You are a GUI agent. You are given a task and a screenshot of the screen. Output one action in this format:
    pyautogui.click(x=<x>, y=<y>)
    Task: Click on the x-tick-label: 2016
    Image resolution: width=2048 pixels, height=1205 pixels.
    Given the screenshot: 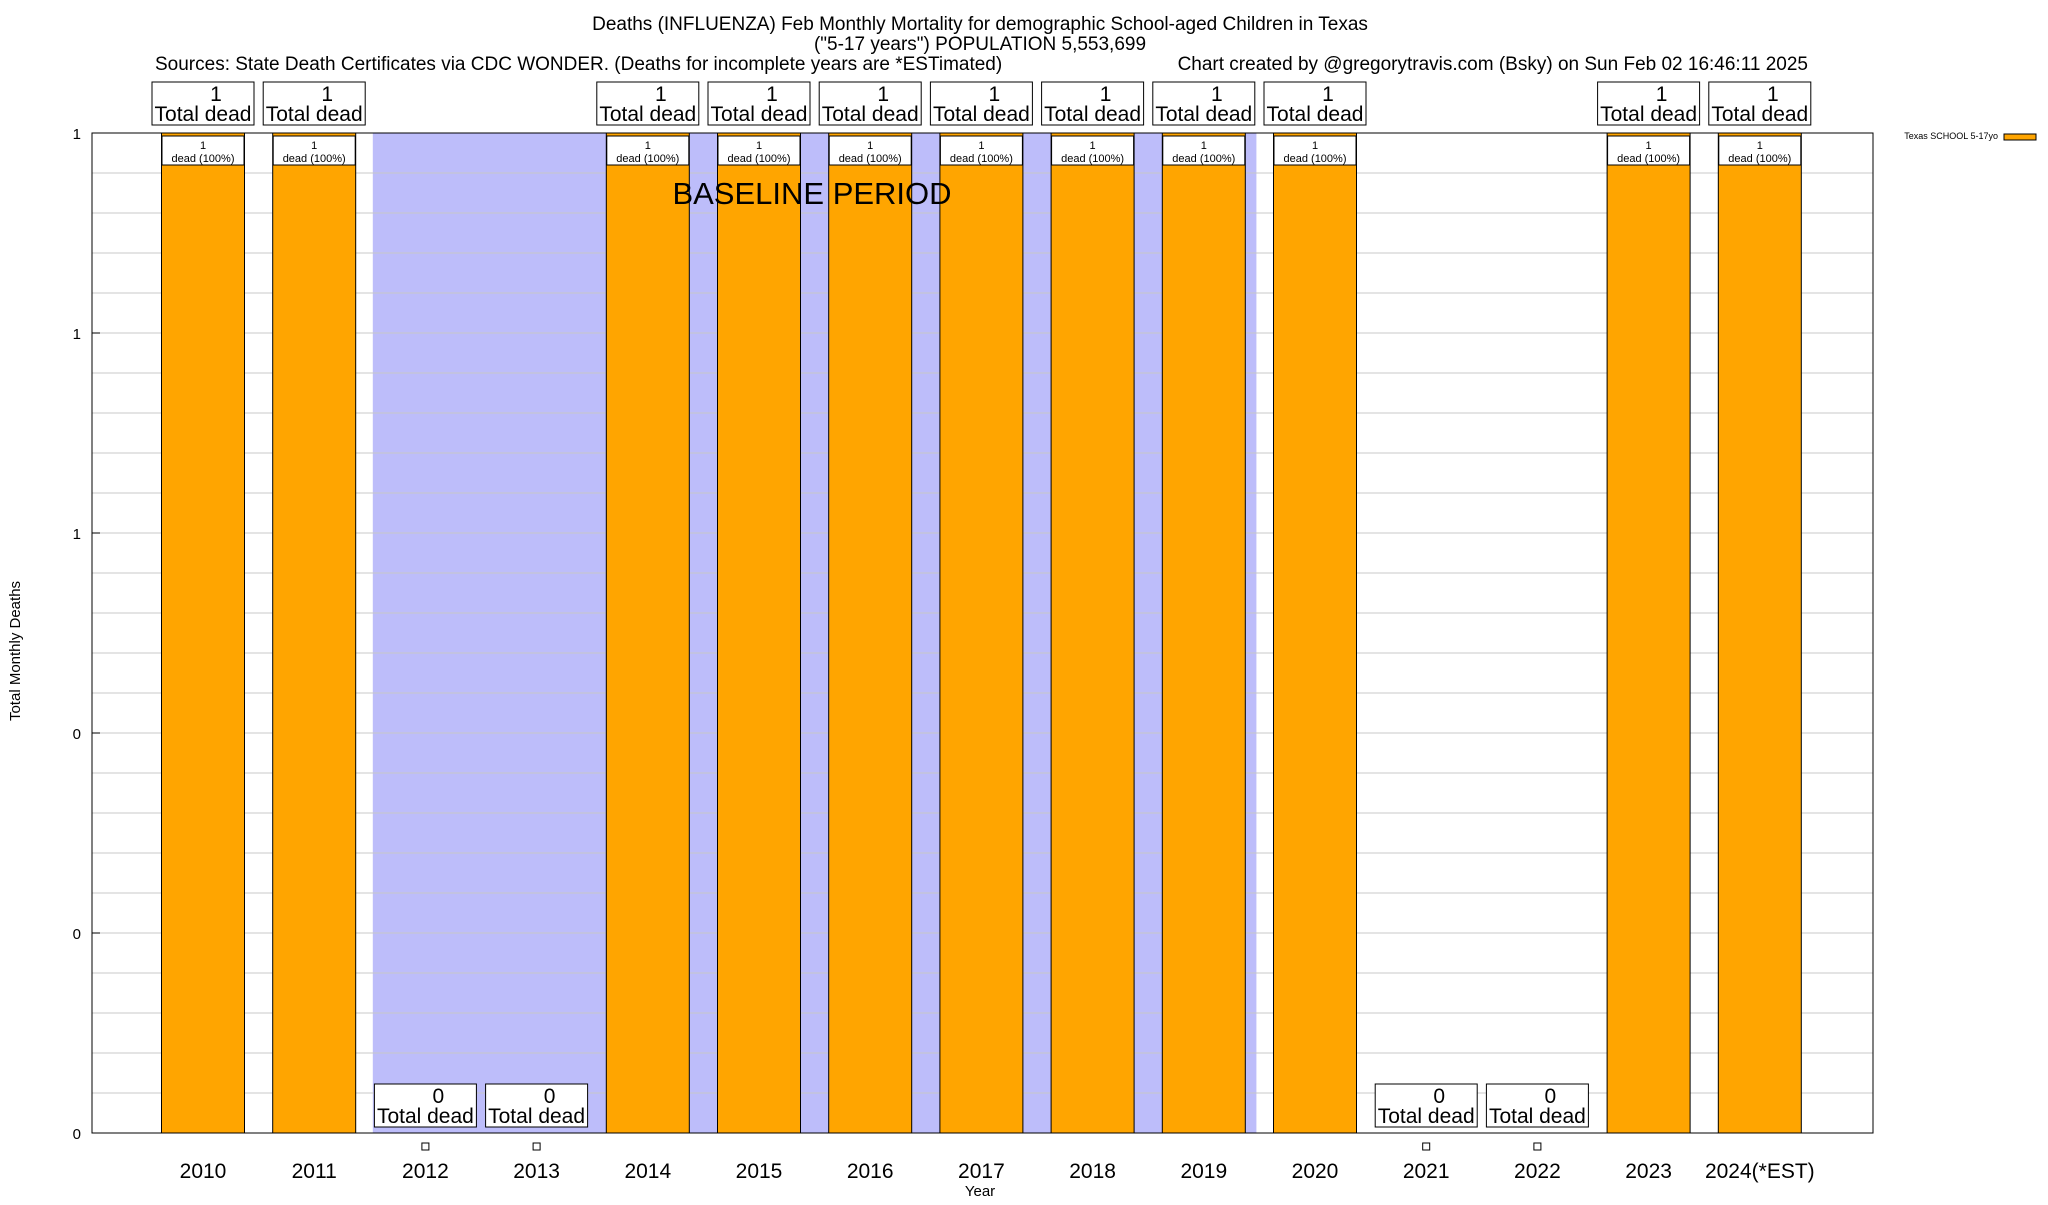 What is the action you would take?
    pyautogui.click(x=870, y=1171)
    